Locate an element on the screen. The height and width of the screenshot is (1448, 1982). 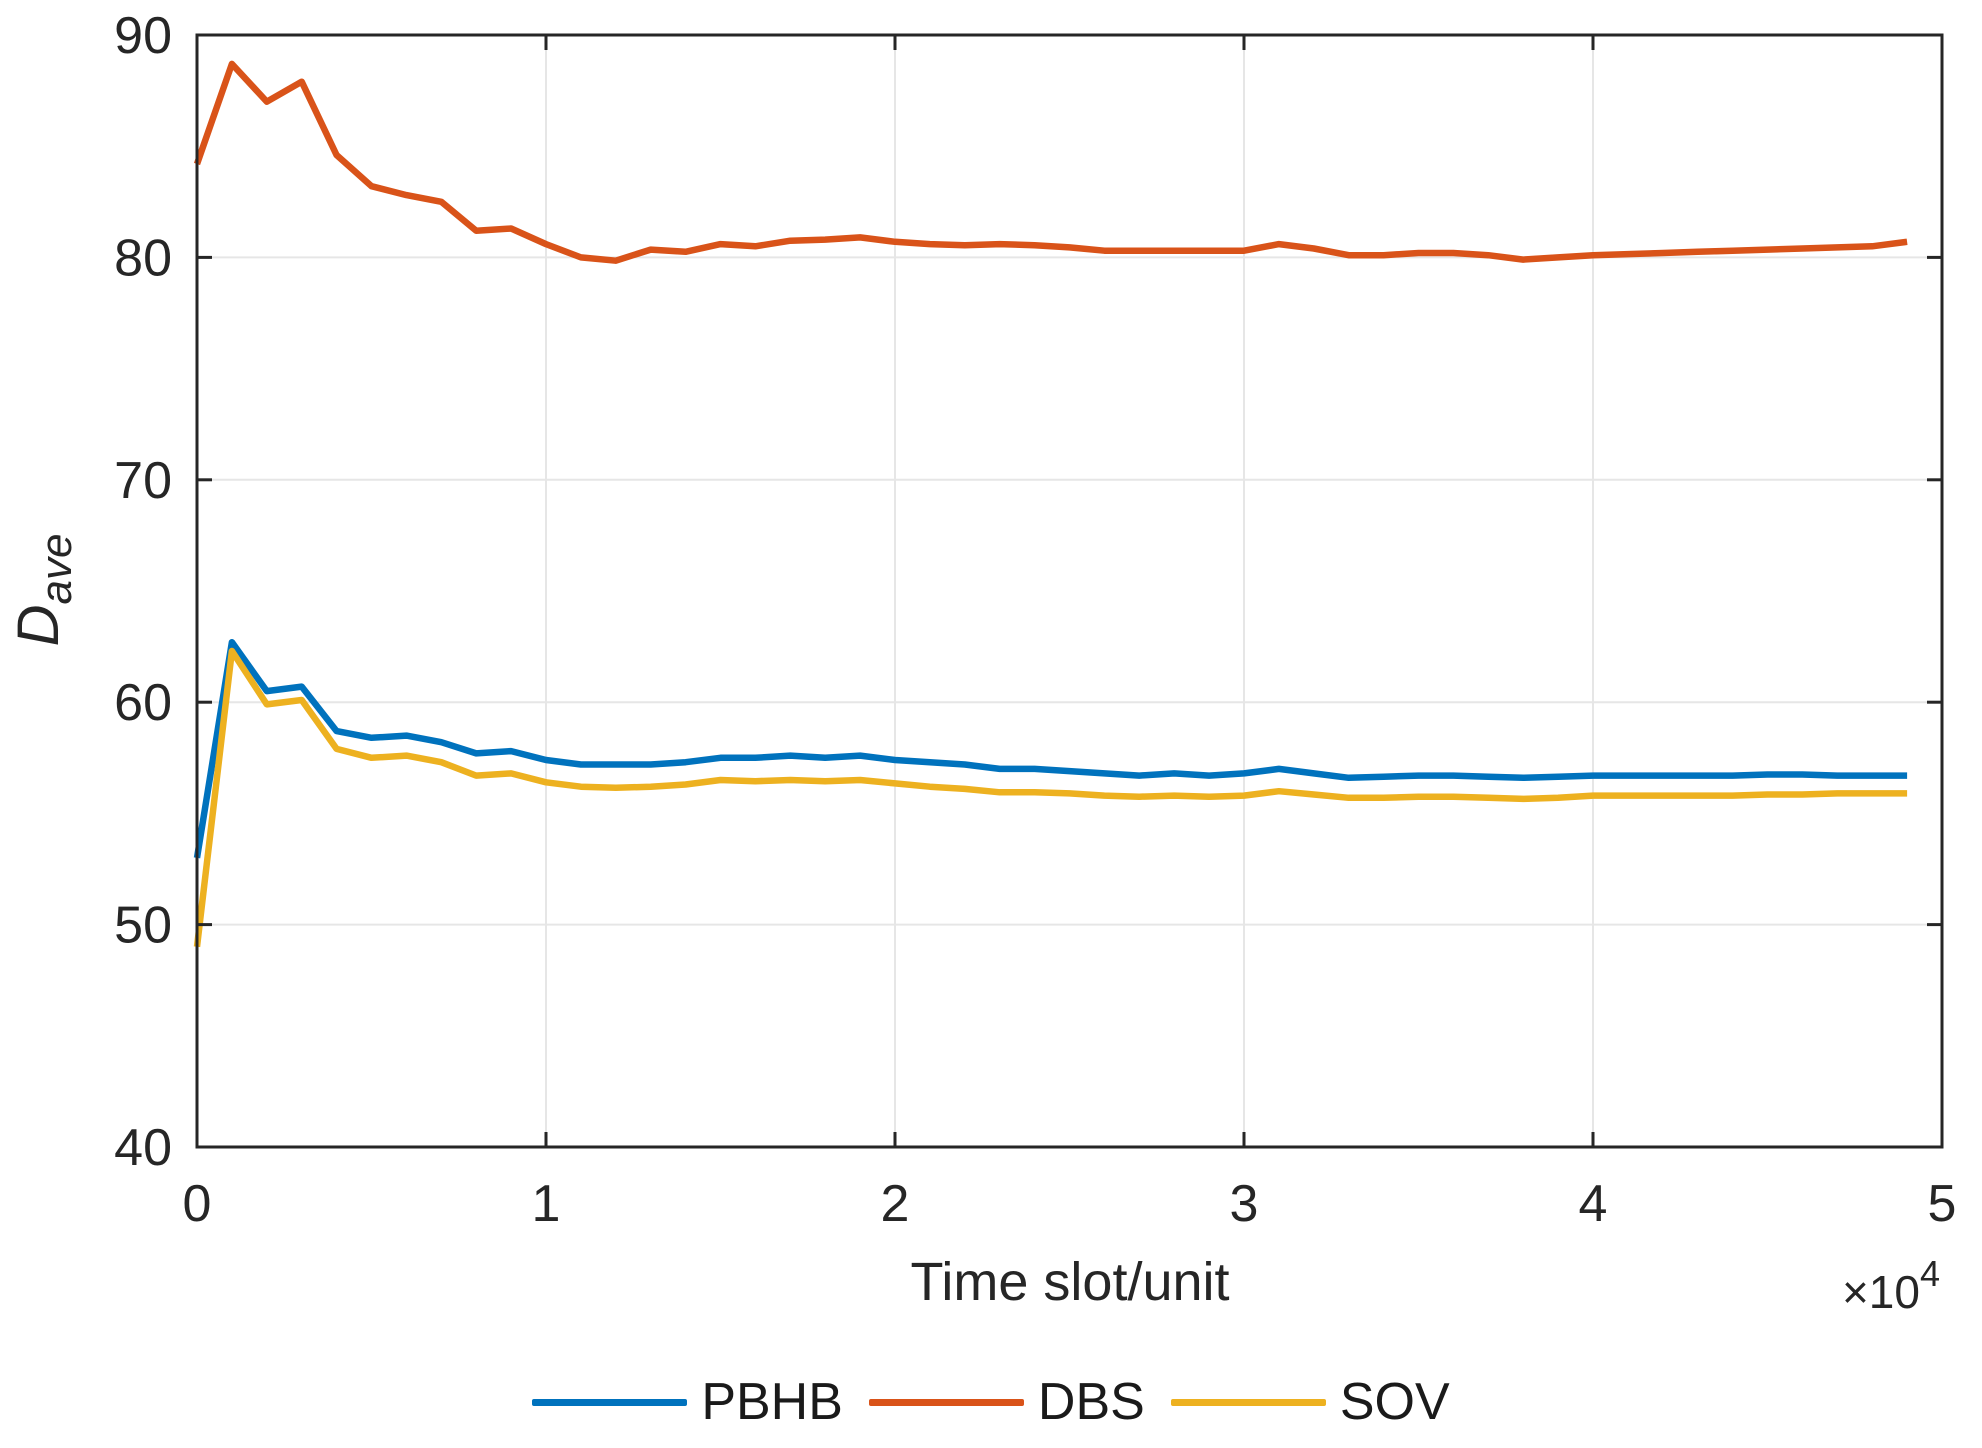
series-line-DBS is located at coordinates (1050, 162).